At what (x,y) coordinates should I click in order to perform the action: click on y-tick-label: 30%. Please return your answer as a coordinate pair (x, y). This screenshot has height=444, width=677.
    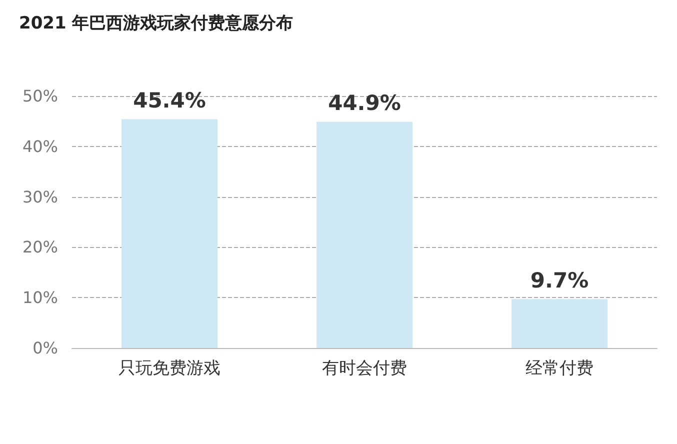
    Looking at the image, I should click on (40, 196).